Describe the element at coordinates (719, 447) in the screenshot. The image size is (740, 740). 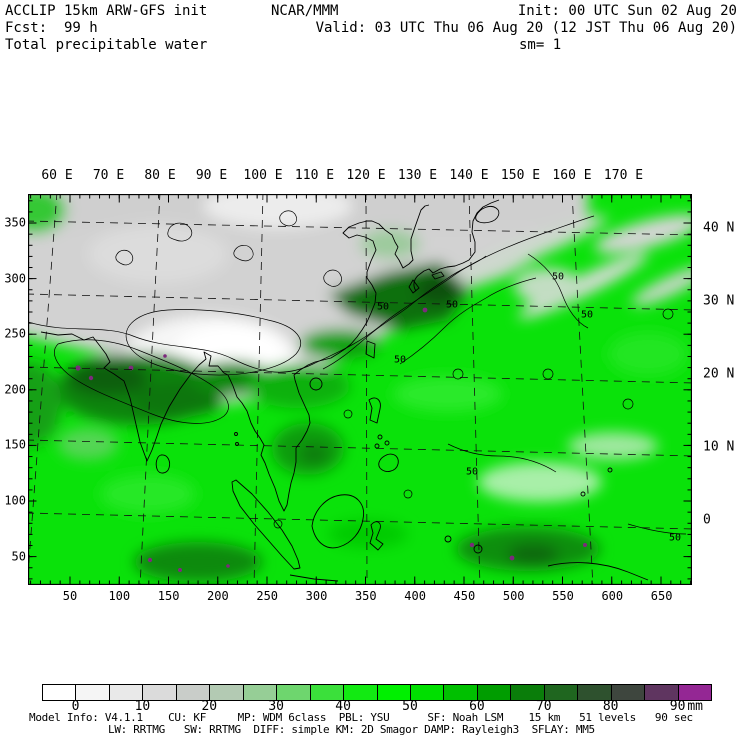
I see `lat-label: 10 N` at that location.